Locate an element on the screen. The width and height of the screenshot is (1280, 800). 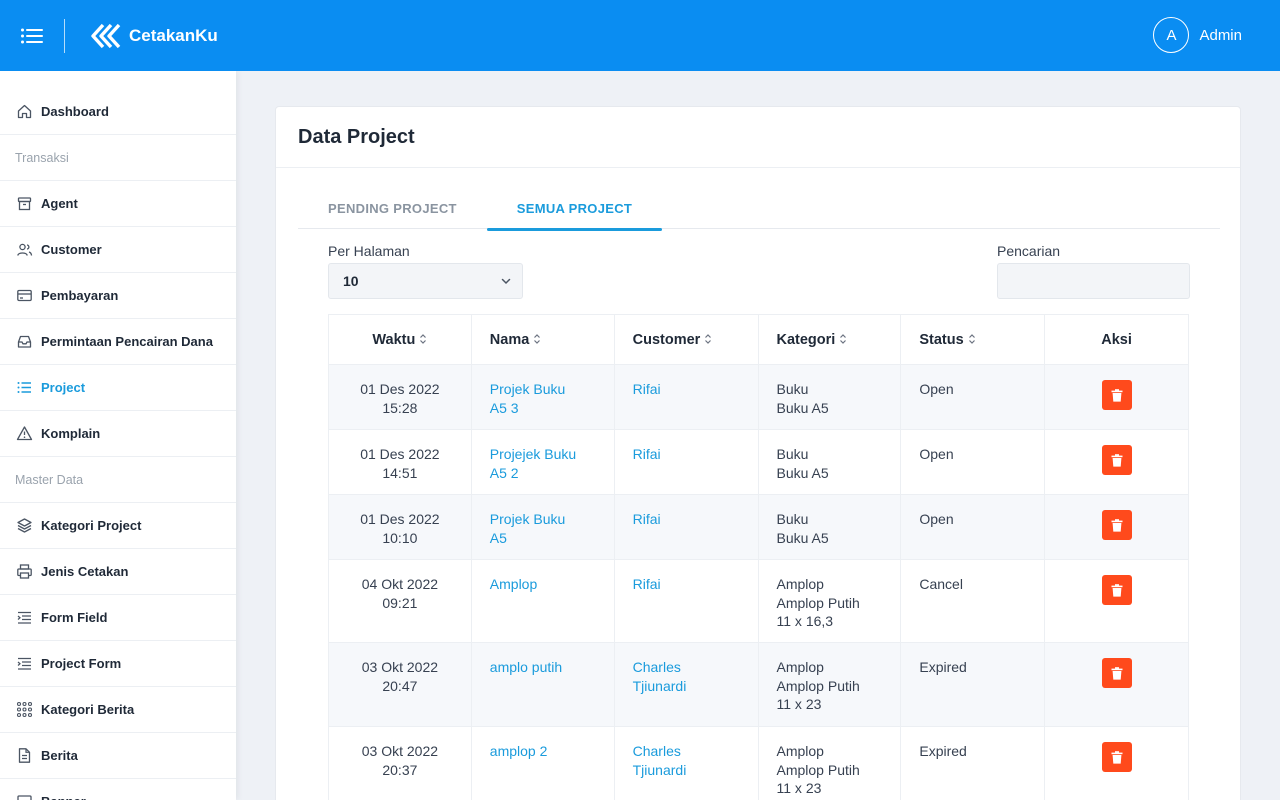
column-header-aksi: Aksi is located at coordinates (1116, 339).